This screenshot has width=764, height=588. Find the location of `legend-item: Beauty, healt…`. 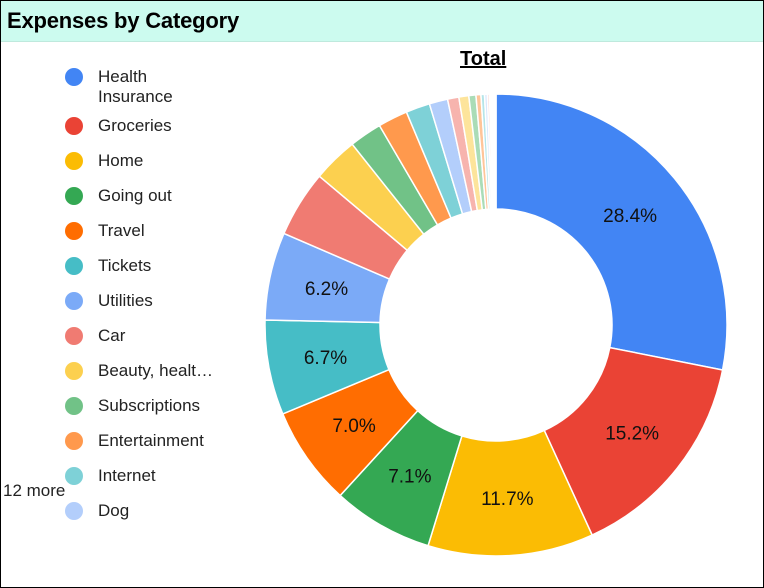

legend-item: Beauty, healt… is located at coordinates (151, 371).